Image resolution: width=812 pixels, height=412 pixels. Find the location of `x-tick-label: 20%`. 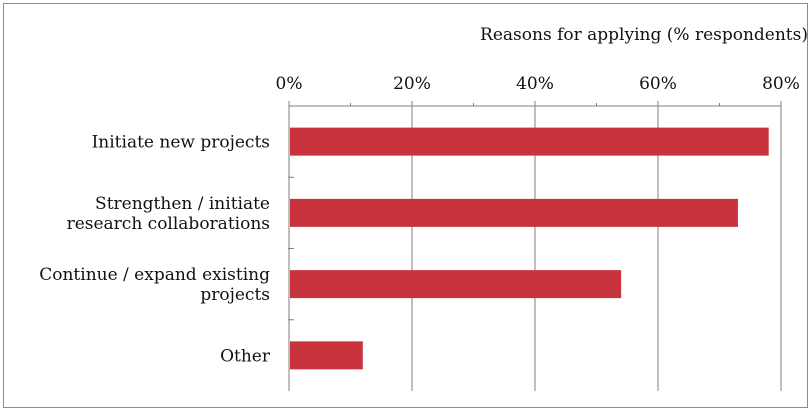

x-tick-label: 20% is located at coordinates (412, 84).